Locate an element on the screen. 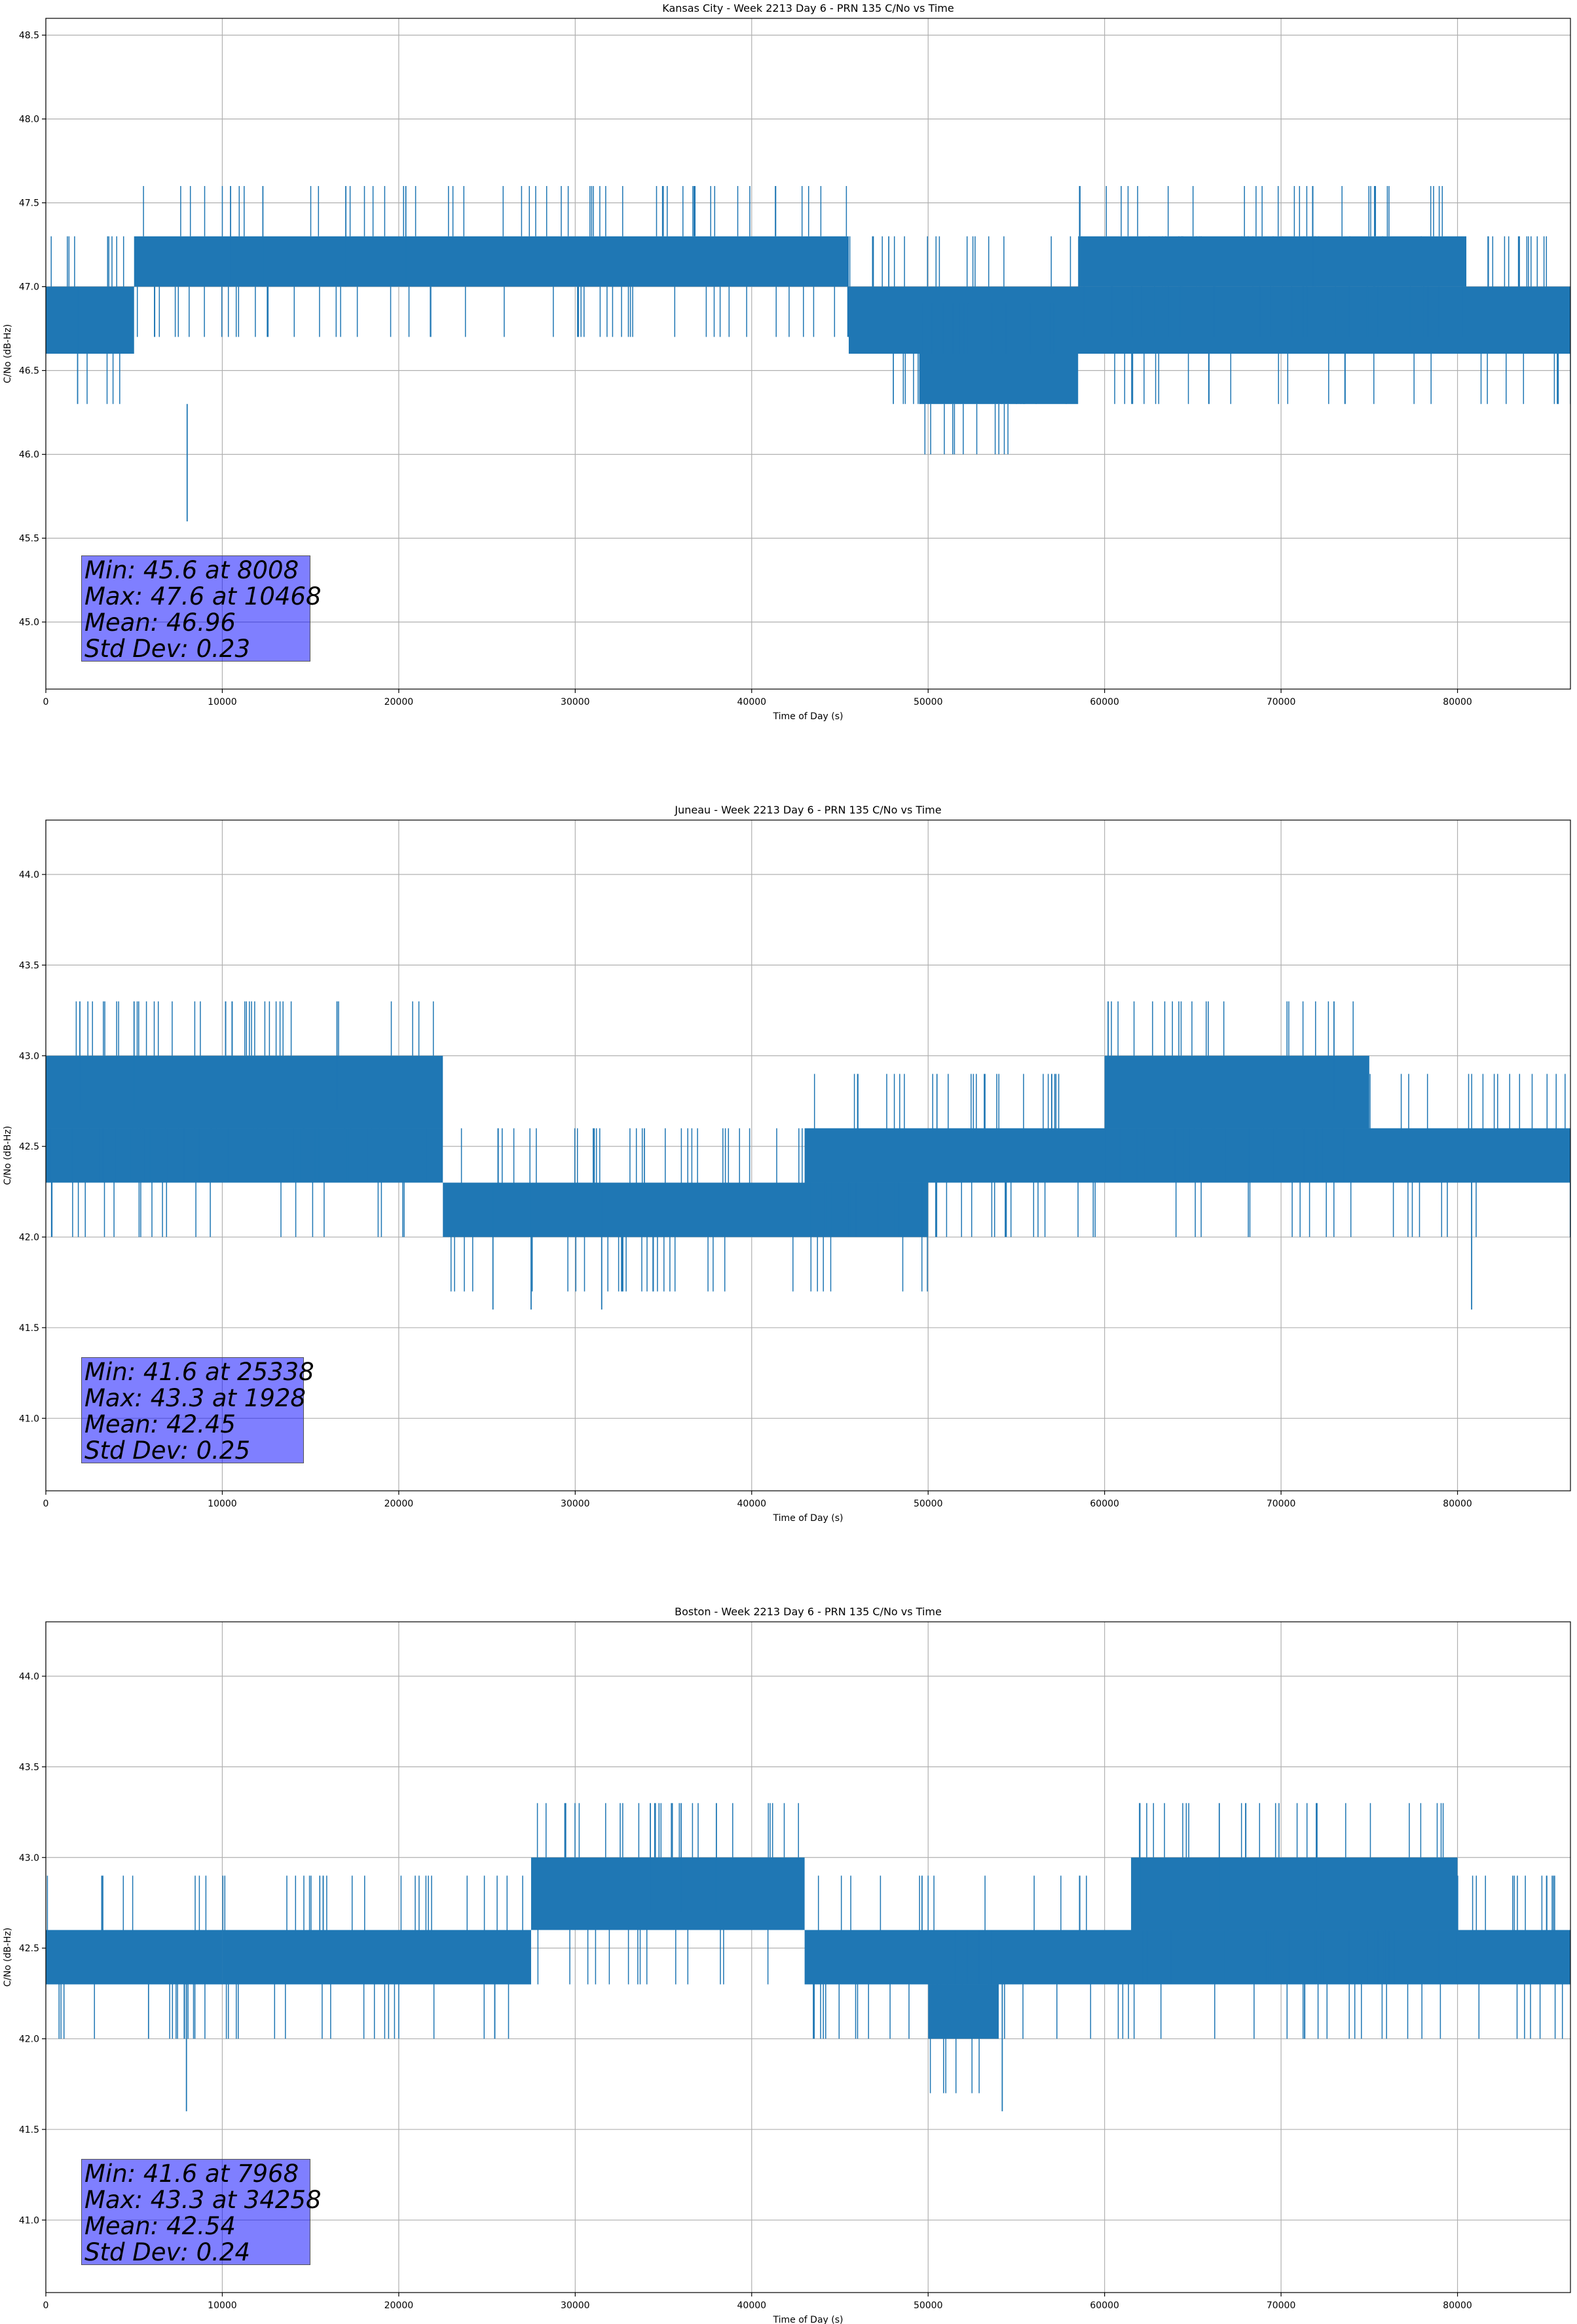 The width and height of the screenshot is (1577, 2324). y-tick-label: 48.5 is located at coordinates (29, 36).